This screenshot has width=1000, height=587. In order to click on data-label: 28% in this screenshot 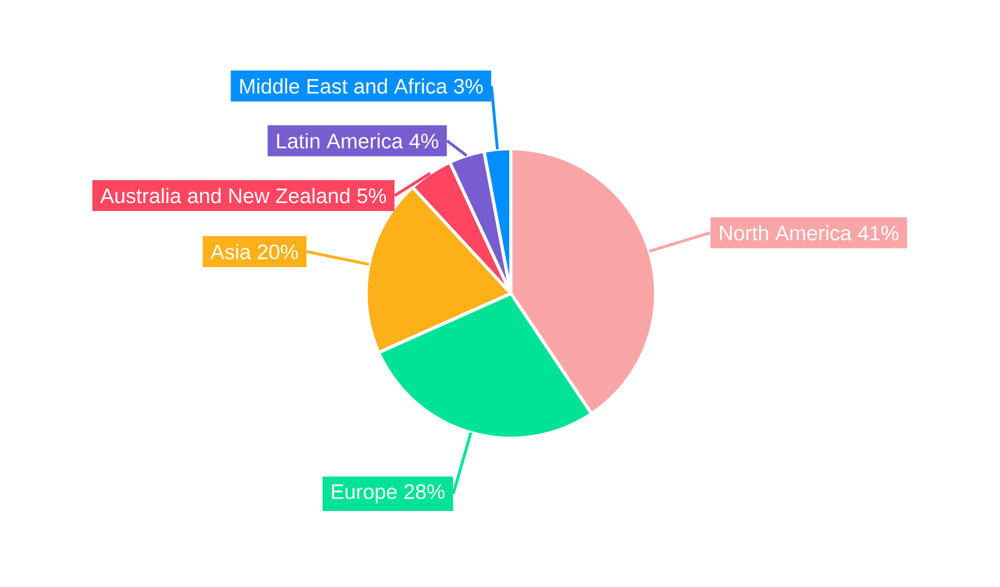, I will do `click(424, 492)`.